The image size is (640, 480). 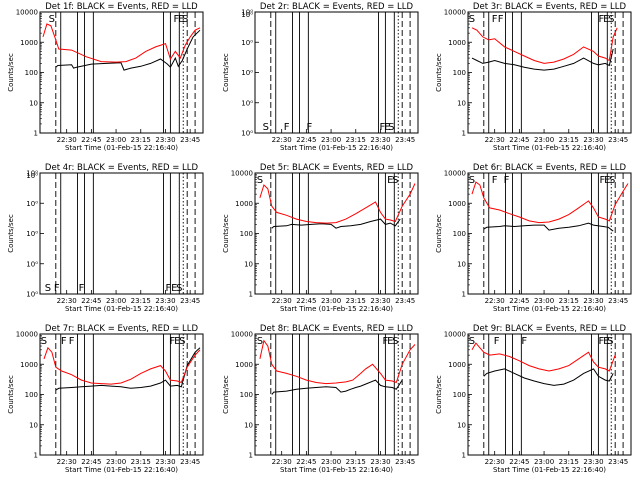 What do you see at coordinates (33, 425) in the screenshot?
I see `y-tick-label: 10` at bounding box center [33, 425].